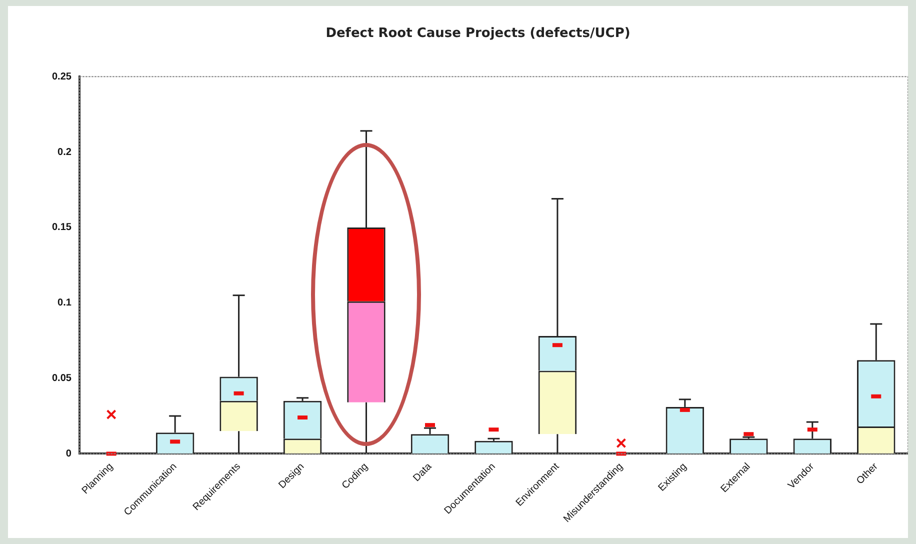  What do you see at coordinates (69, 454) in the screenshot?
I see `y-tick-label: 0` at bounding box center [69, 454].